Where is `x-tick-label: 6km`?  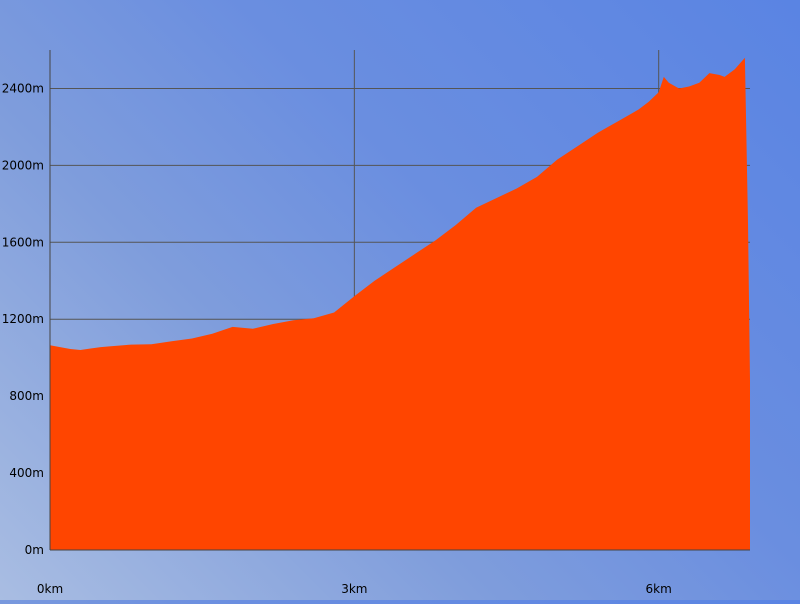
x-tick-label: 6km is located at coordinates (659, 589).